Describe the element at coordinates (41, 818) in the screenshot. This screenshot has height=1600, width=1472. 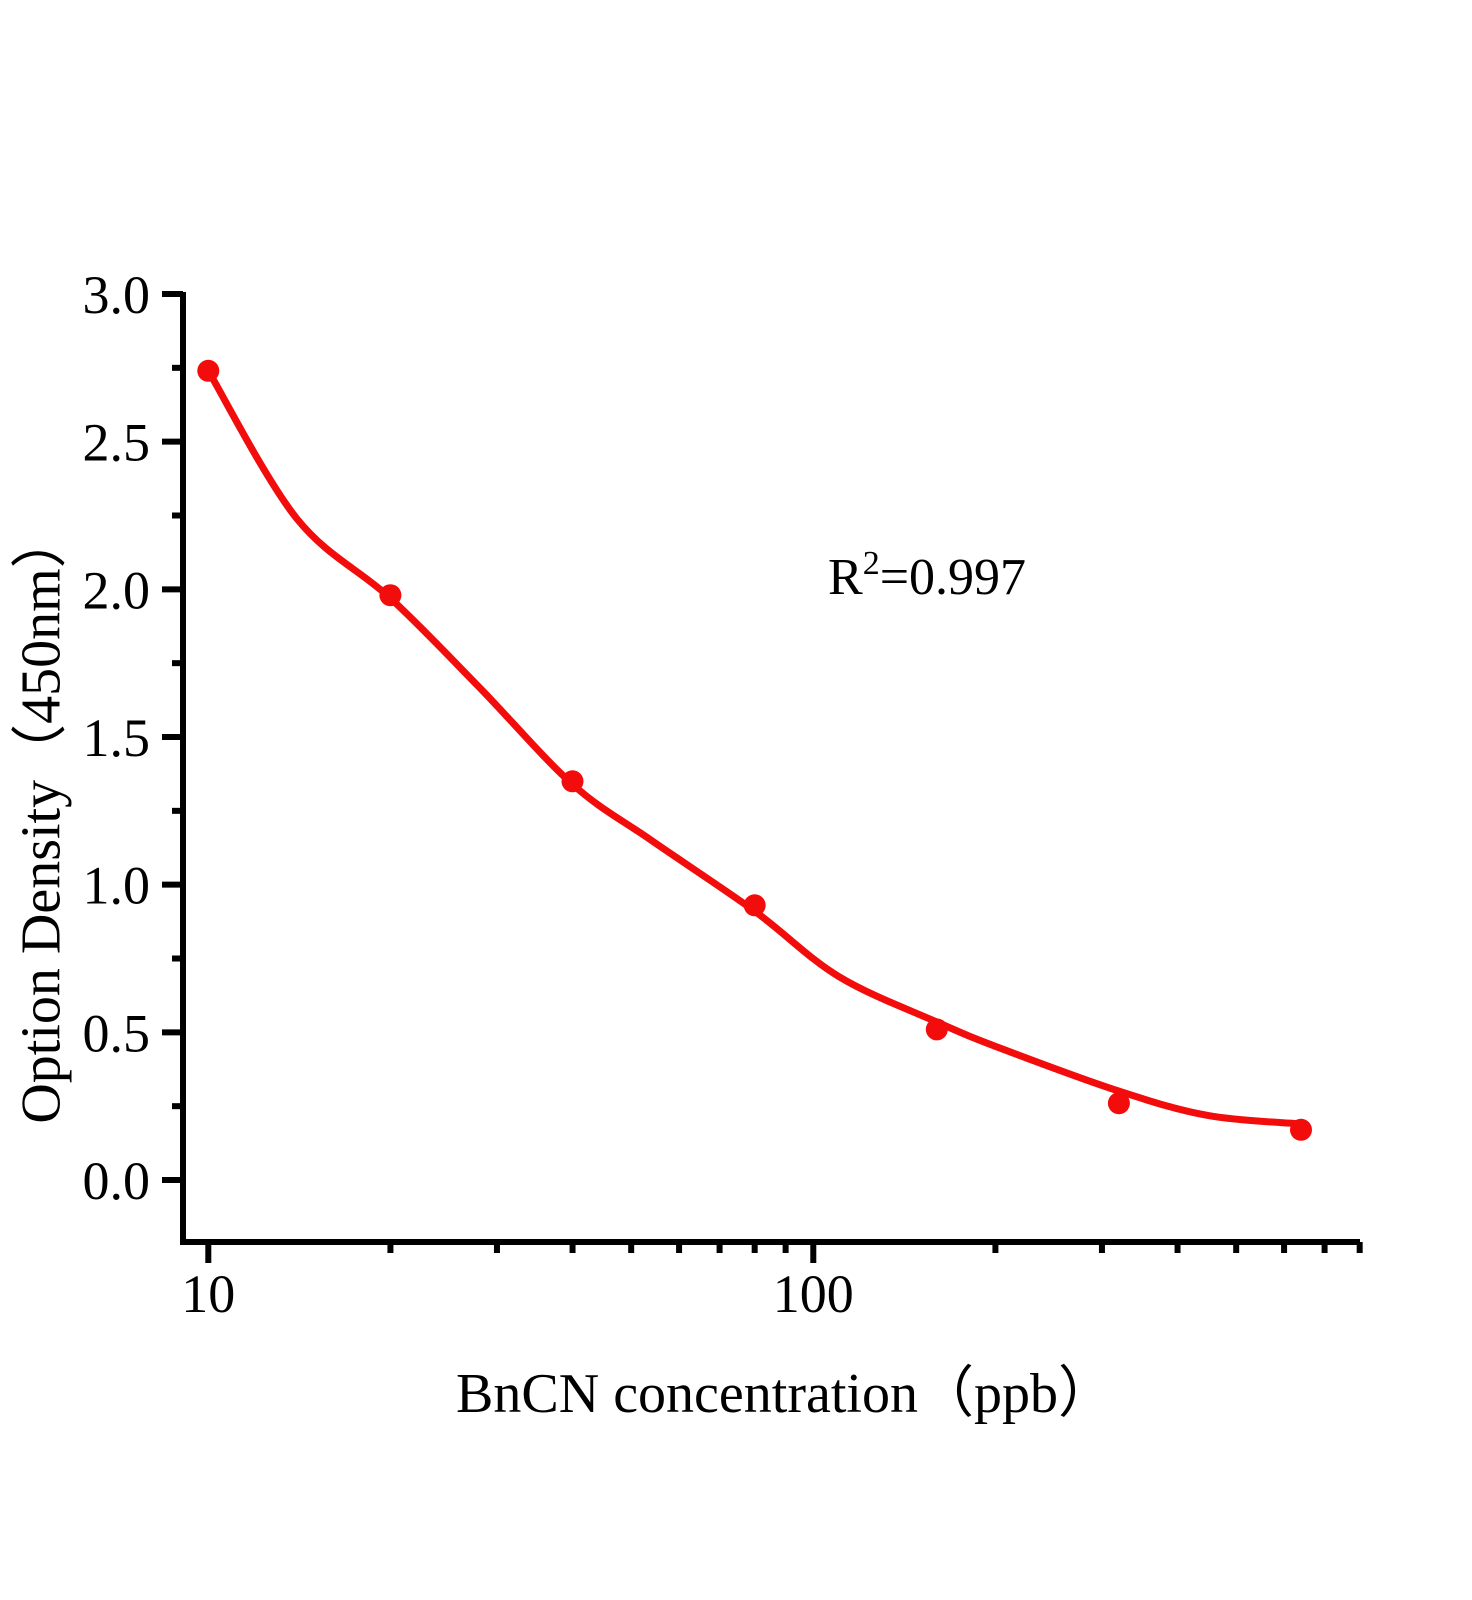
I see `y-axis-title: Option Density（450nm）` at that location.